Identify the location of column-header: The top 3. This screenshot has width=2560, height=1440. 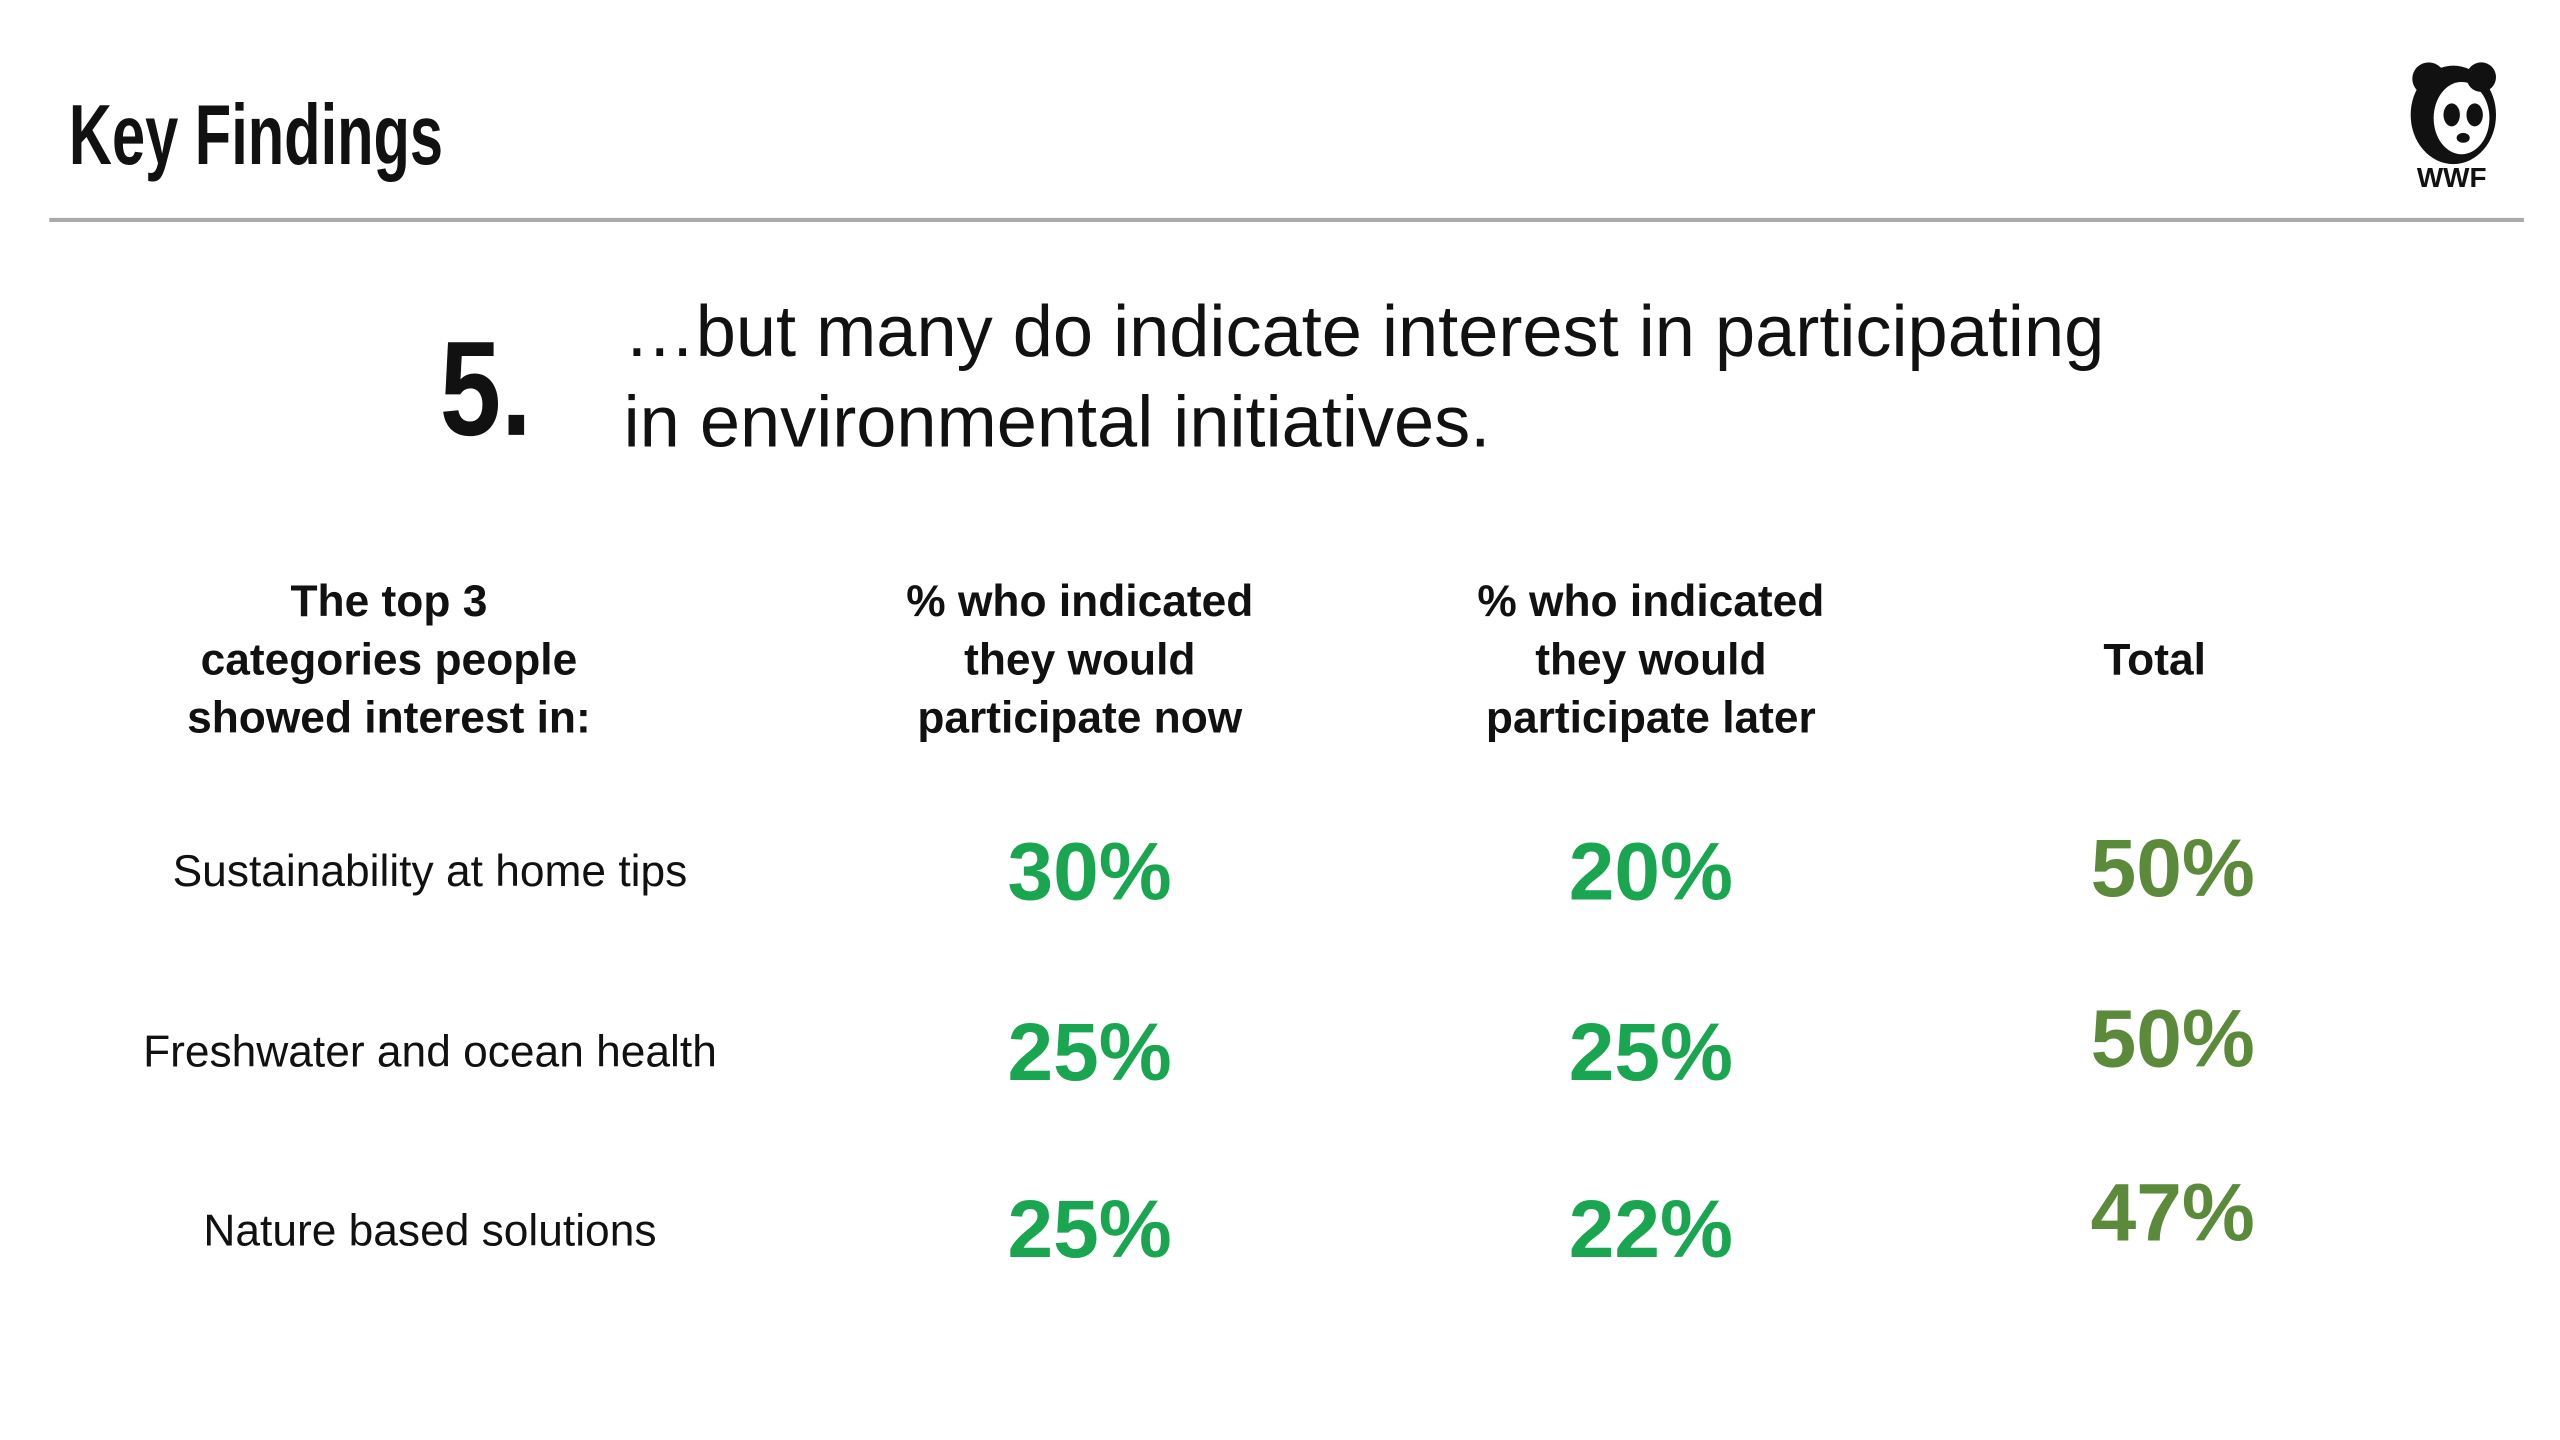
(388, 601).